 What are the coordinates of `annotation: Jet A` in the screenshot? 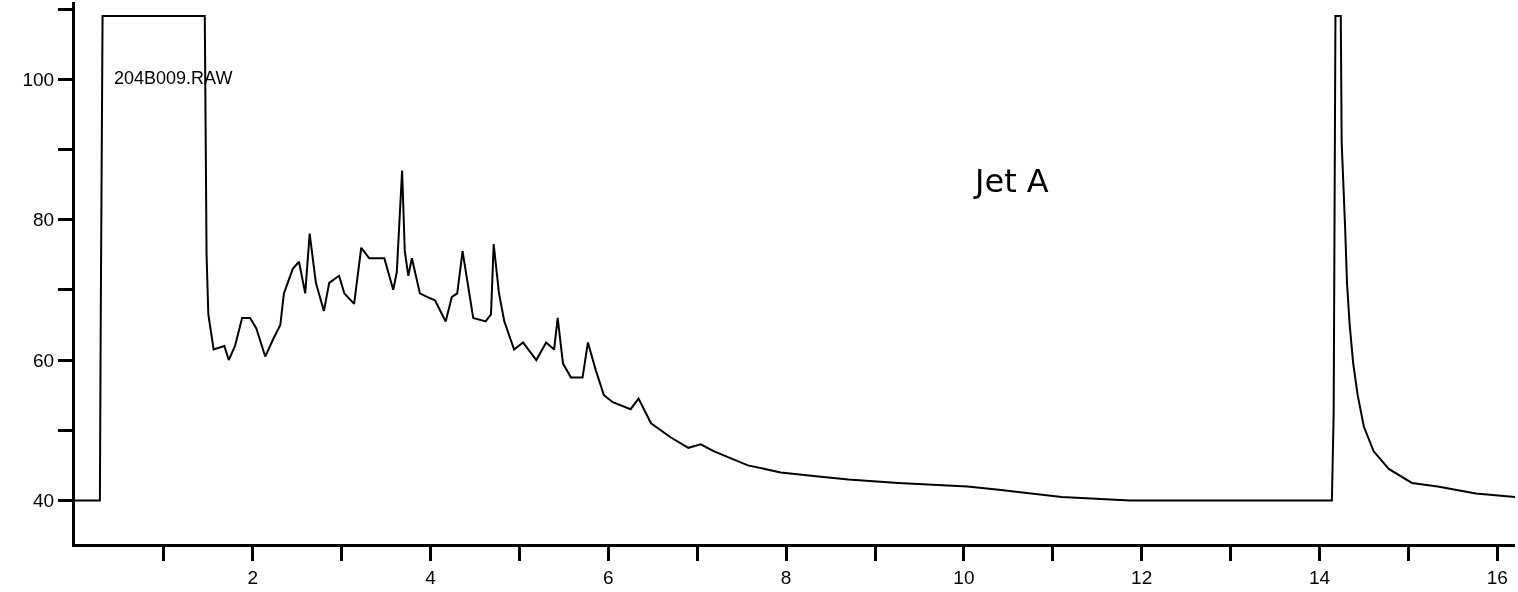 It's located at (1011, 181).